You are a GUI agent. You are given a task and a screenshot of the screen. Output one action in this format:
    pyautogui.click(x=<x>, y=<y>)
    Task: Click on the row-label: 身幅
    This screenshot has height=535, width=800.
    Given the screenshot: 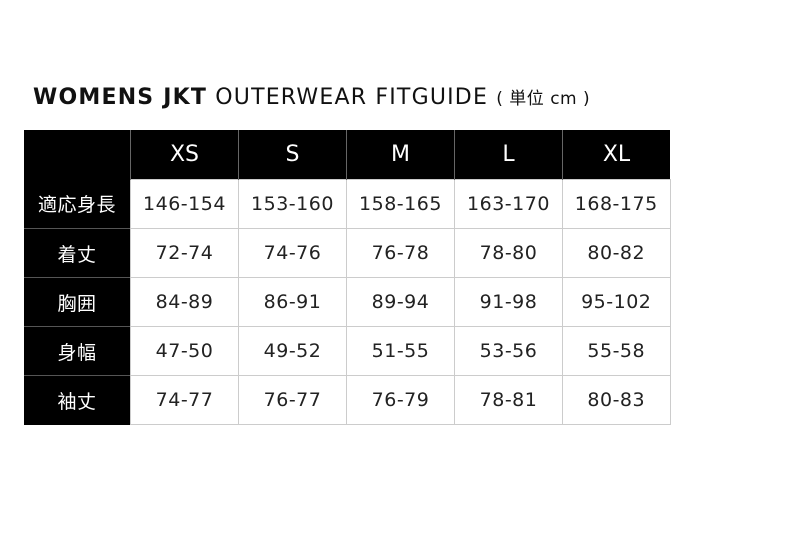 What is the action you would take?
    pyautogui.click(x=77, y=351)
    